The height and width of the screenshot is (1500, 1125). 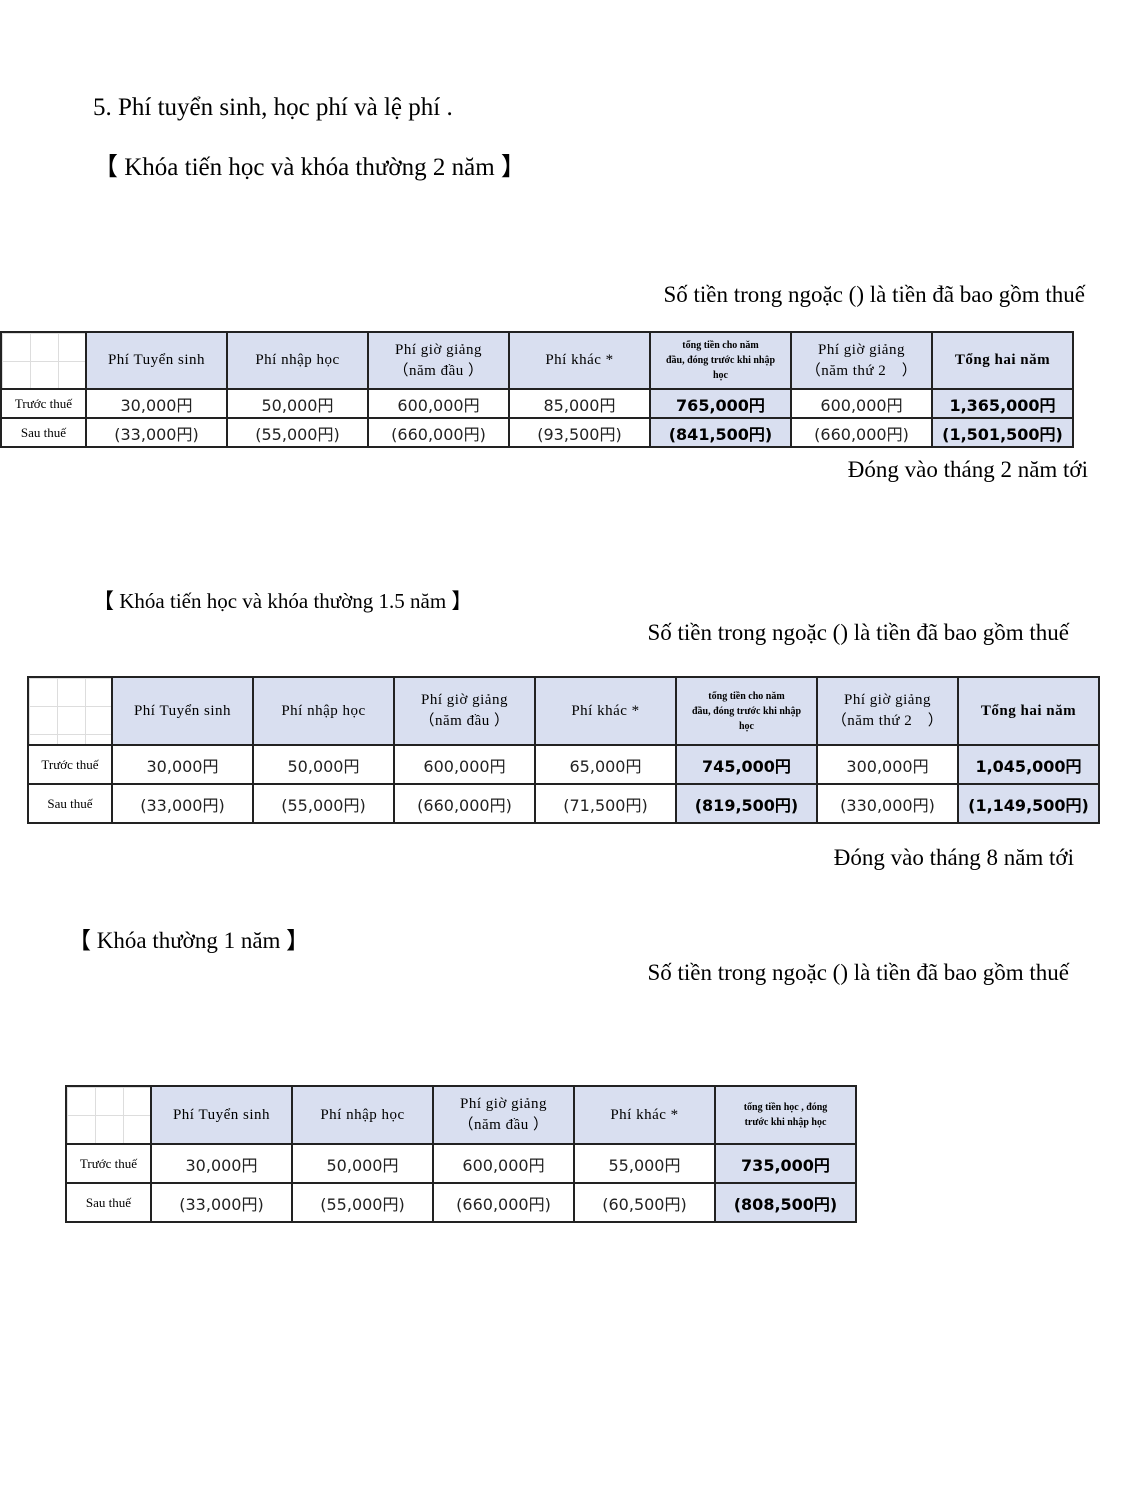 What do you see at coordinates (273, 107) in the screenshot?
I see `section-title: 5. Phí tuyển sinh, học phí và lệ phí .` at bounding box center [273, 107].